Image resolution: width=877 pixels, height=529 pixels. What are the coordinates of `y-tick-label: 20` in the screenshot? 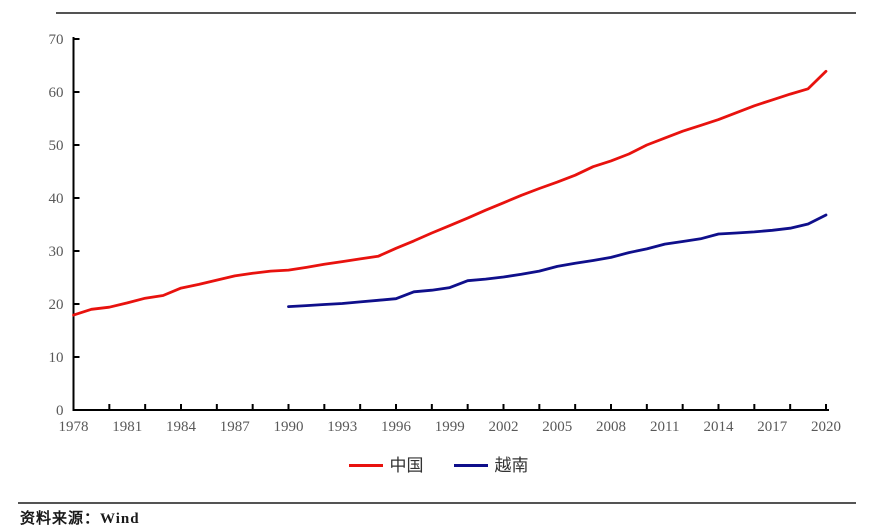 It's located at (56, 305).